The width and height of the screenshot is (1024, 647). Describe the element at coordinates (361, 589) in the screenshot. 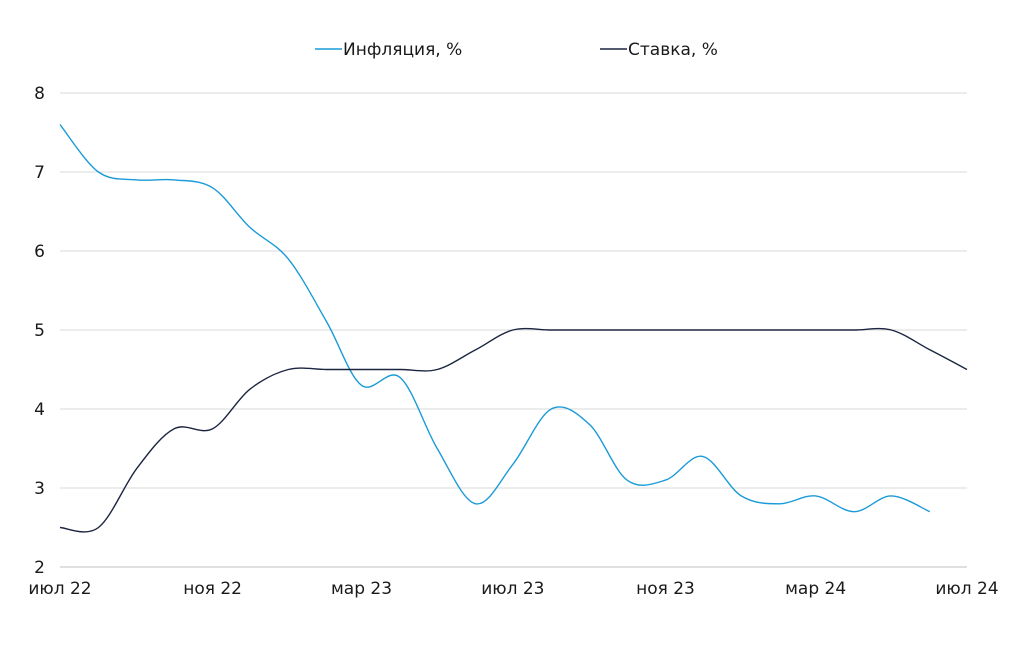

I see `x-tick-label: мар 23` at that location.